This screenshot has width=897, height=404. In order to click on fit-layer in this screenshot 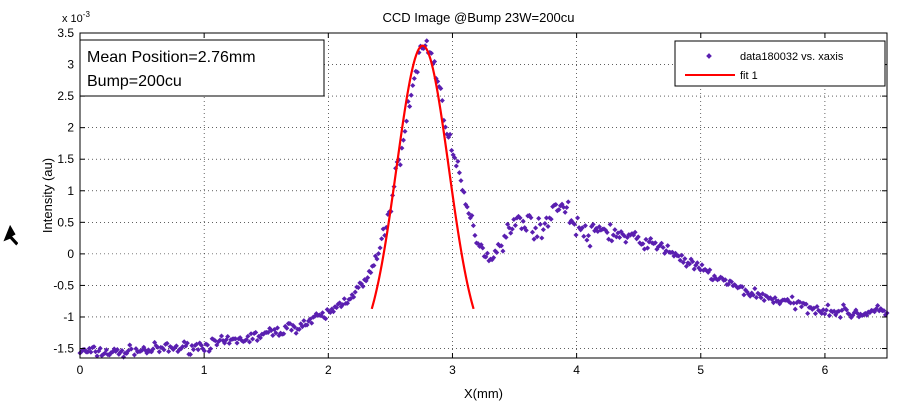, I will do `click(422, 177)`.